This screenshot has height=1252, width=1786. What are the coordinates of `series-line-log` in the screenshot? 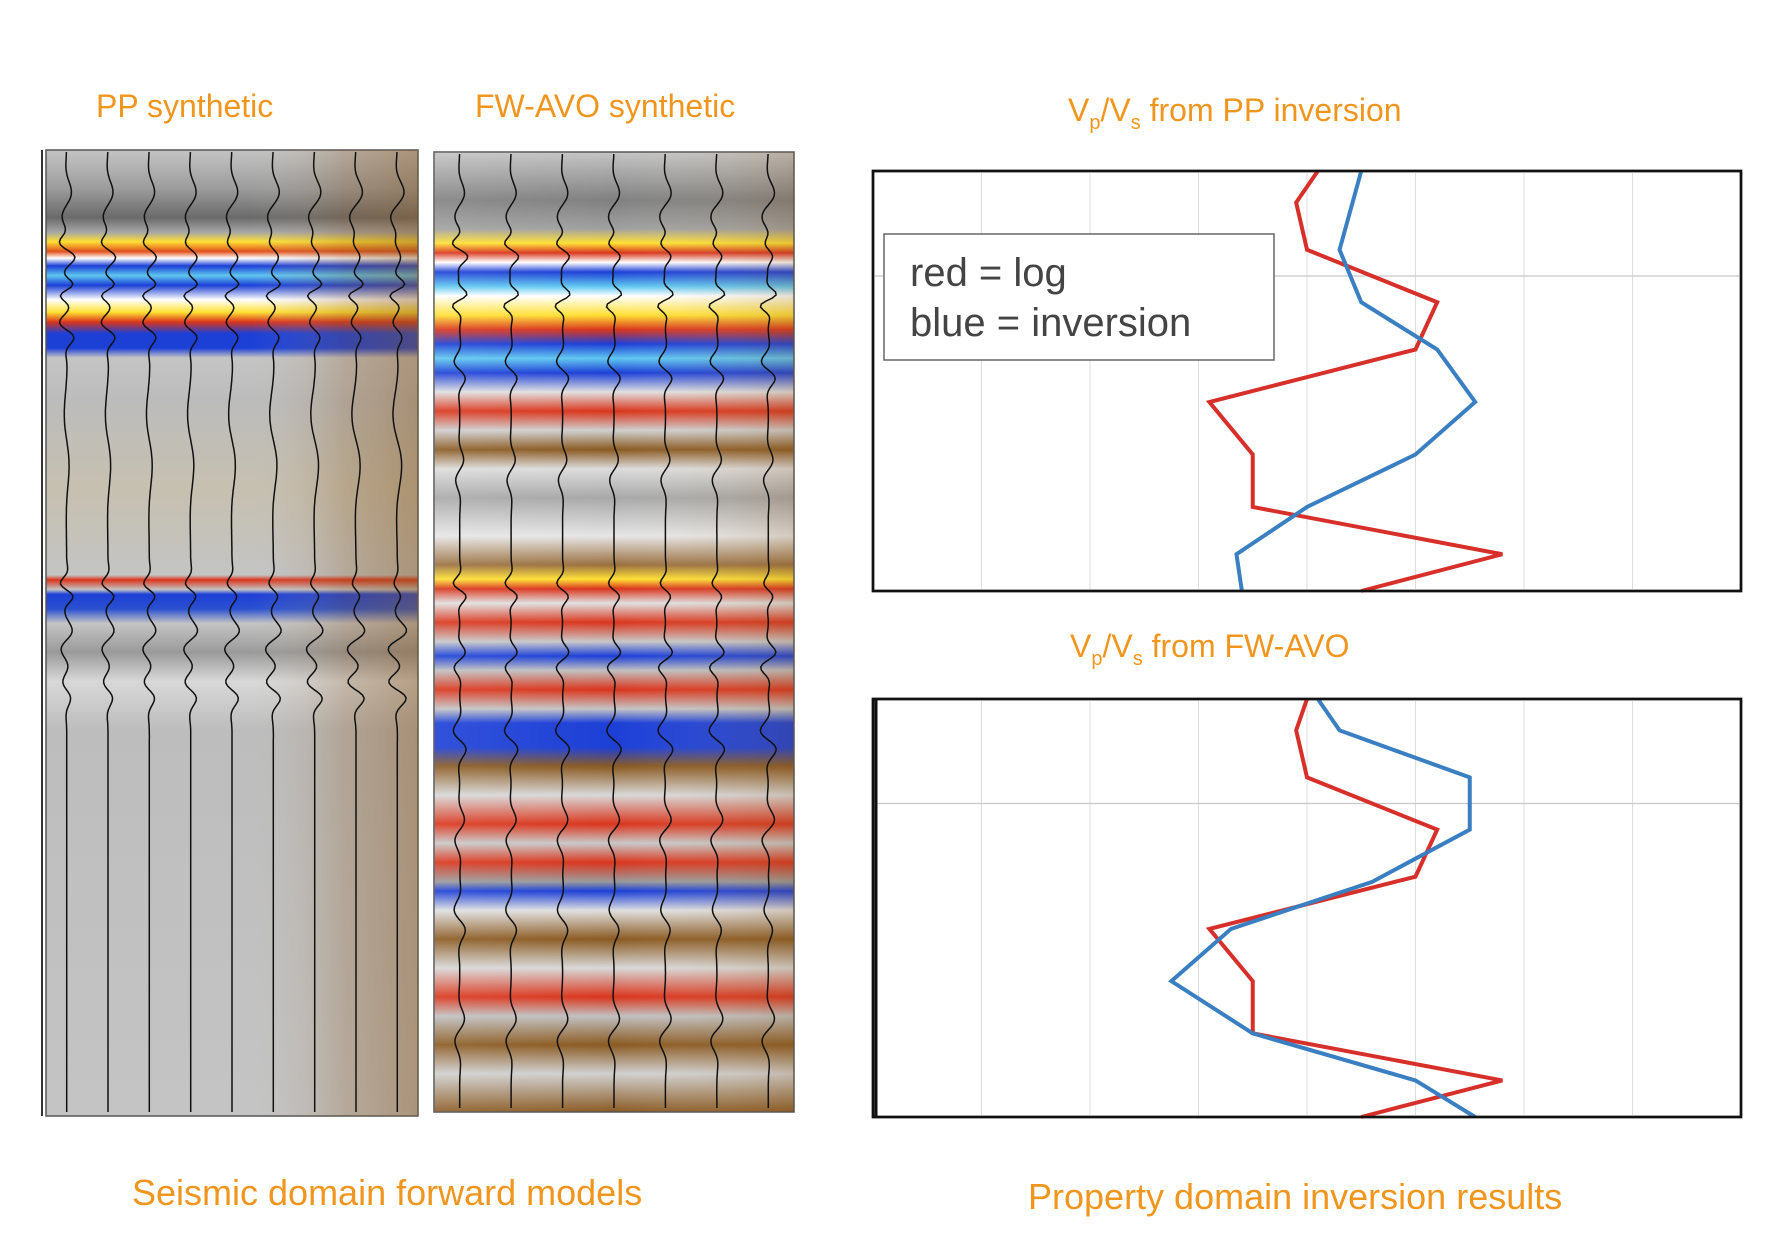 It's located at (1354, 381).